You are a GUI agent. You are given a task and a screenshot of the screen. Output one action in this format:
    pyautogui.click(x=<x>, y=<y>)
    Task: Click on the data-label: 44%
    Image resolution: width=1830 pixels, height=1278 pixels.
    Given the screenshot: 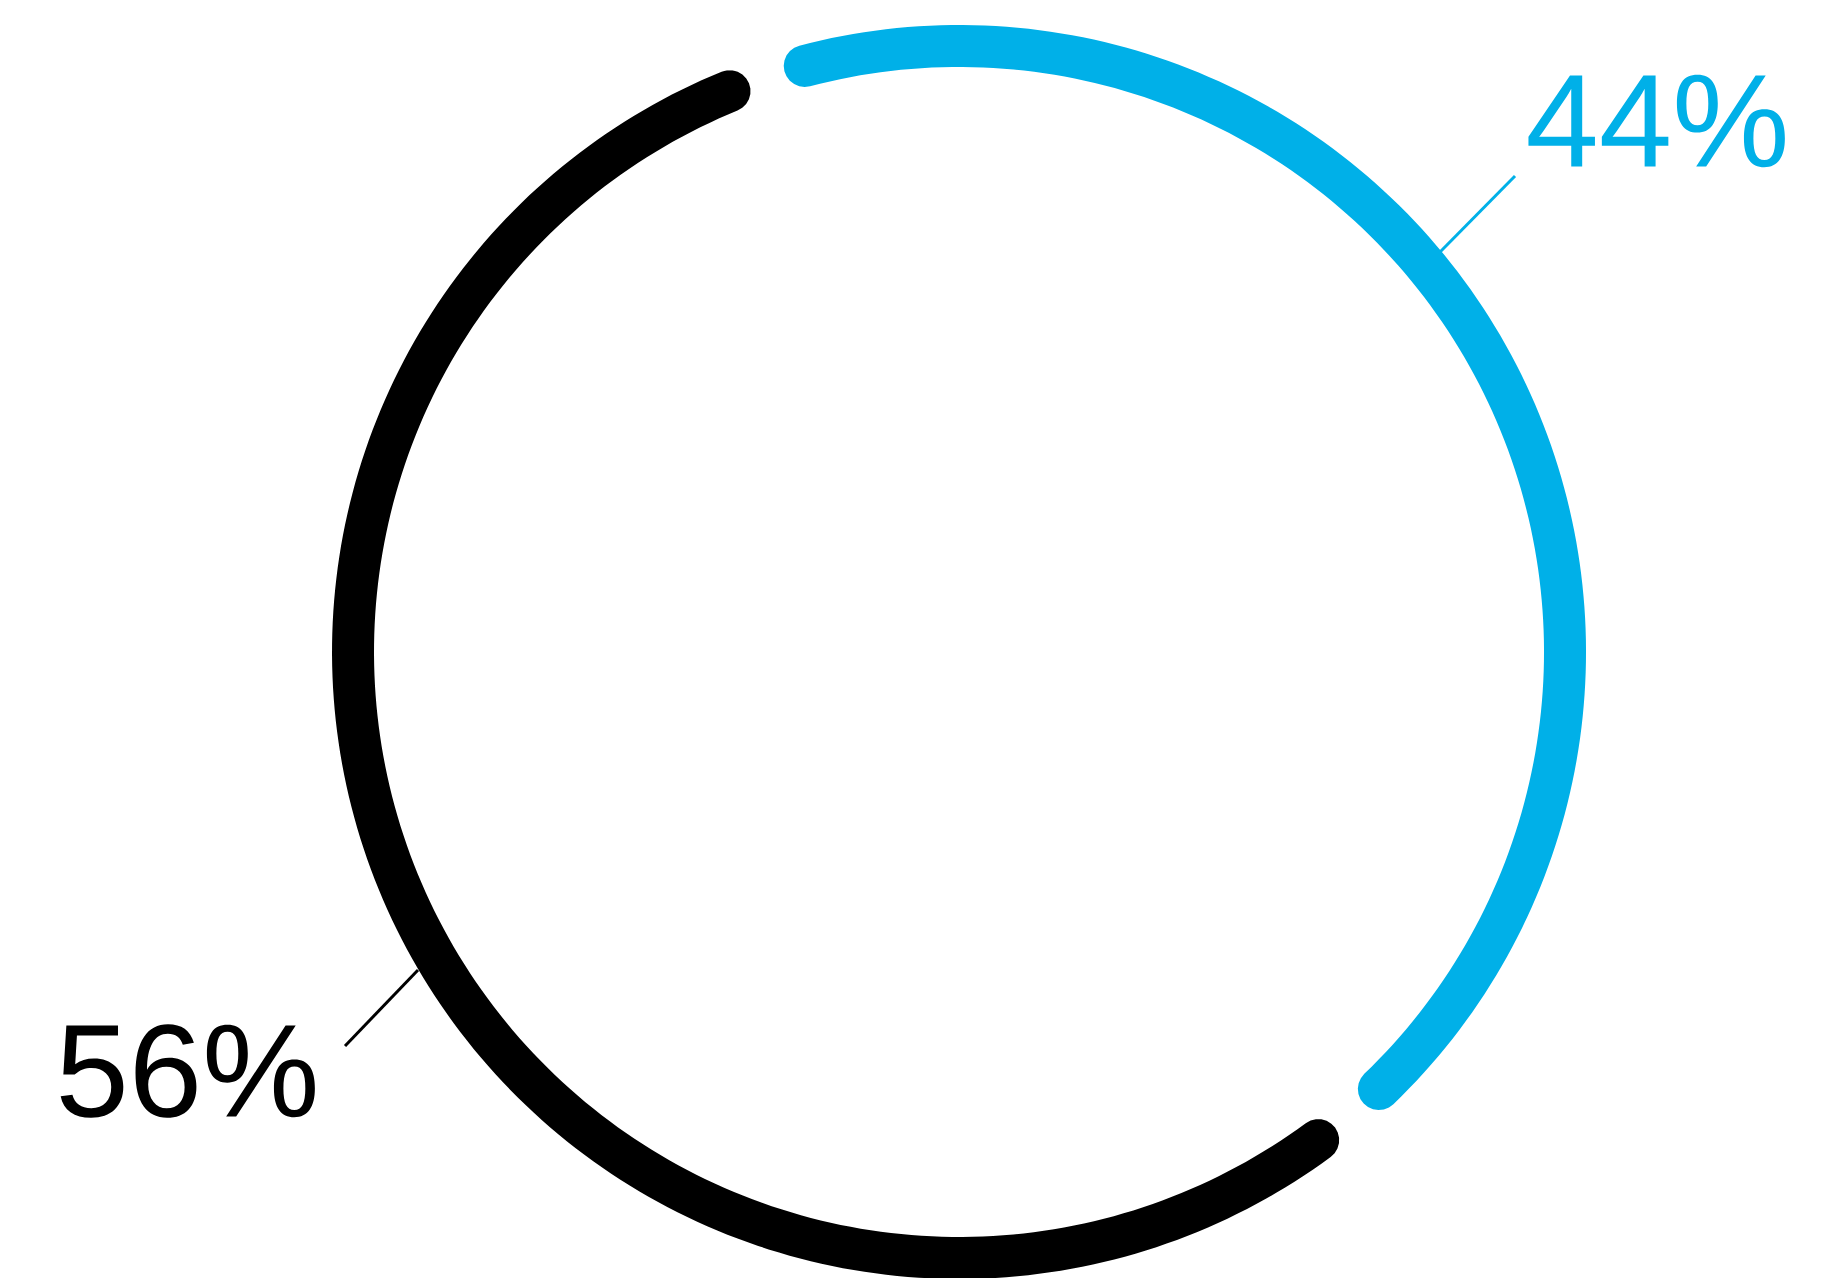 What is the action you would take?
    pyautogui.click(x=1656, y=121)
    